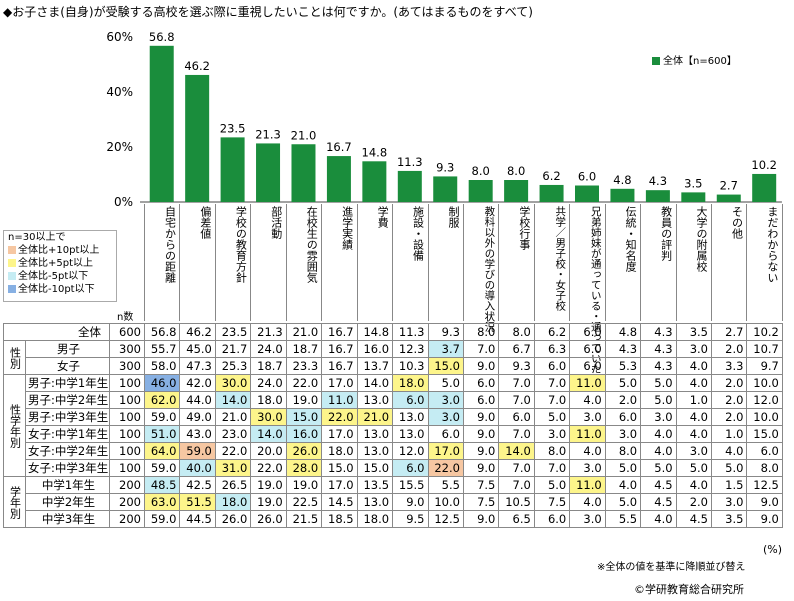 This screenshot has width=794, height=601. Describe the element at coordinates (375, 451) in the screenshot. I see `table-cell: 13.0` at that location.